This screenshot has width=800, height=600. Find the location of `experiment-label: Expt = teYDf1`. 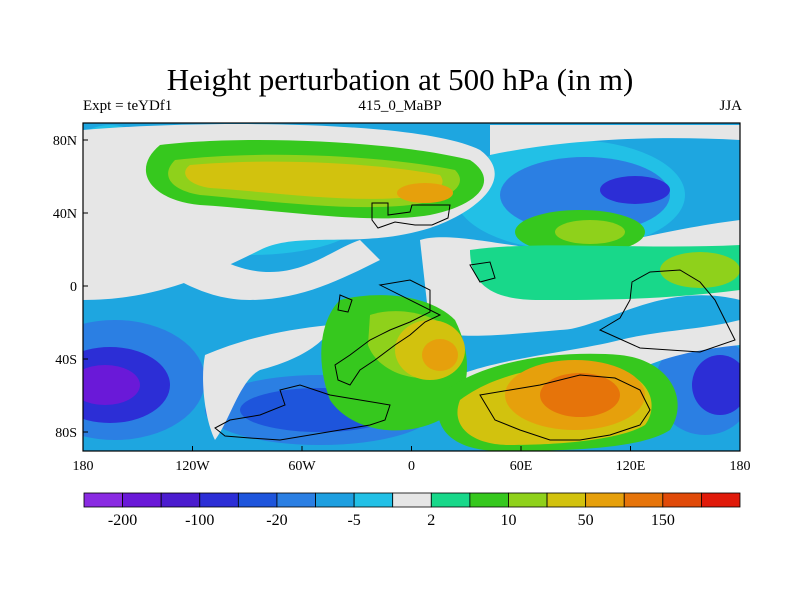

experiment-label: Expt = teYDf1 is located at coordinates (128, 106).